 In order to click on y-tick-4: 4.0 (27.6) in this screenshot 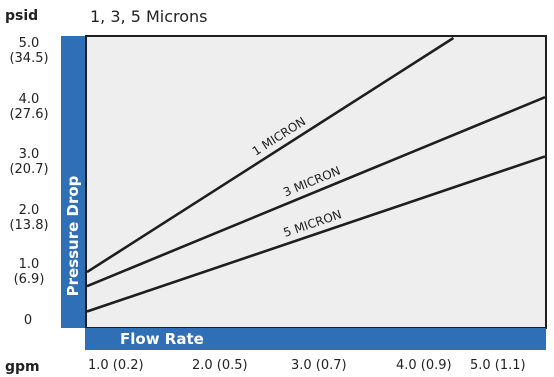, I will do `click(29, 107)`.